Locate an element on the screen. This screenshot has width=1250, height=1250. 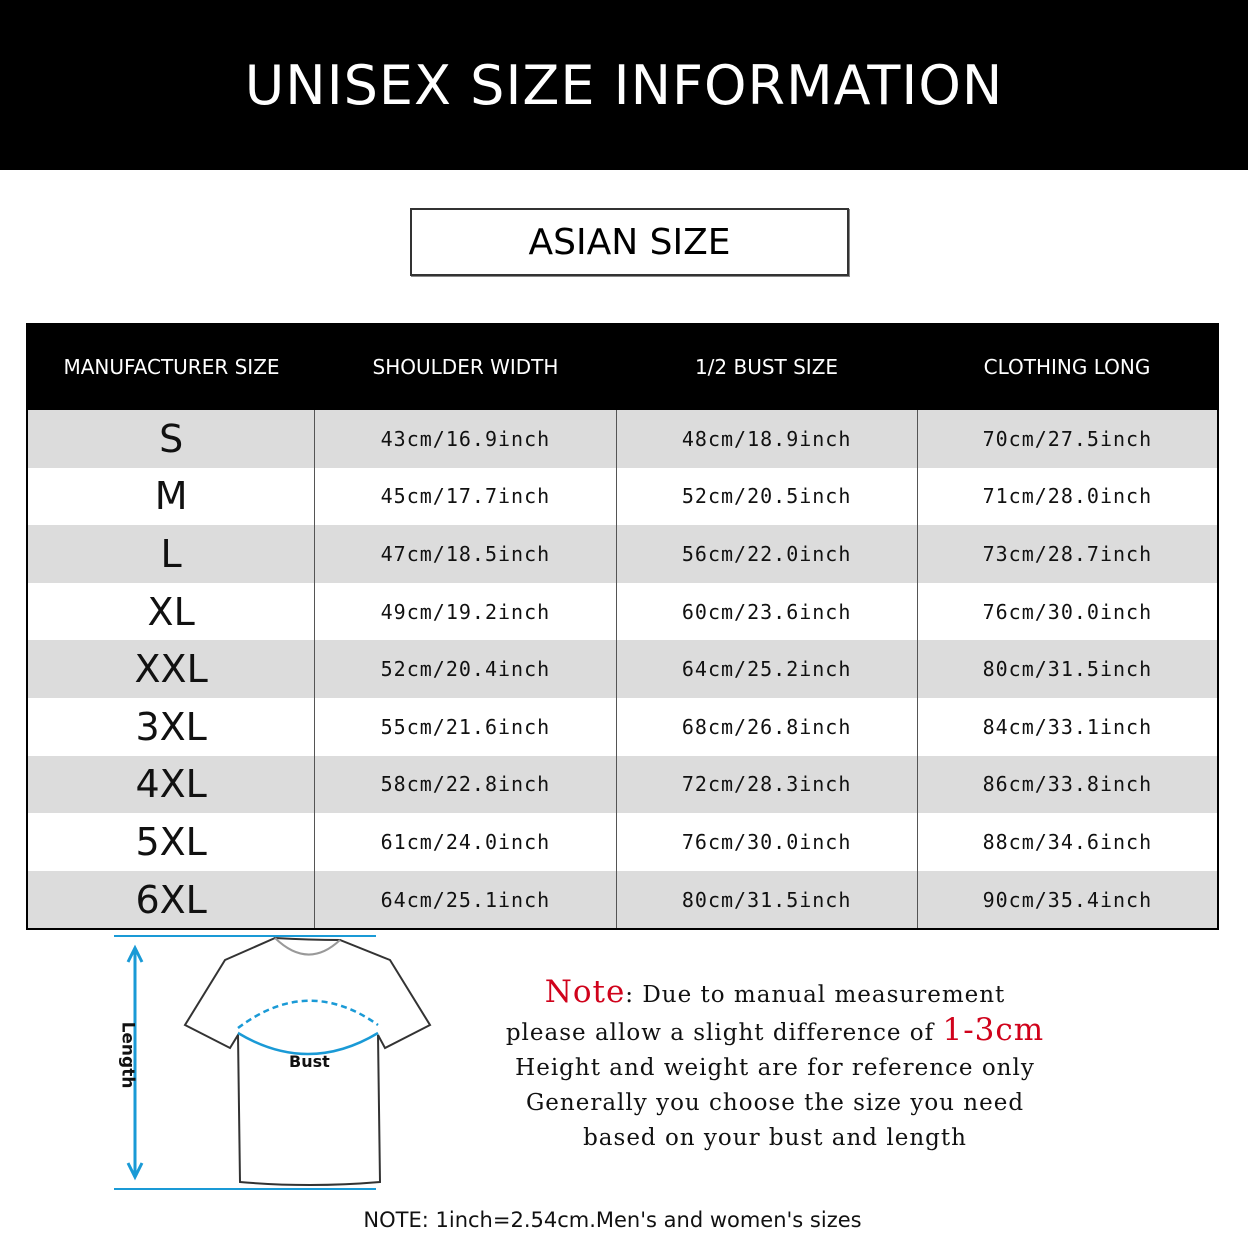
cell-size: 5XL is located at coordinates (171, 841).